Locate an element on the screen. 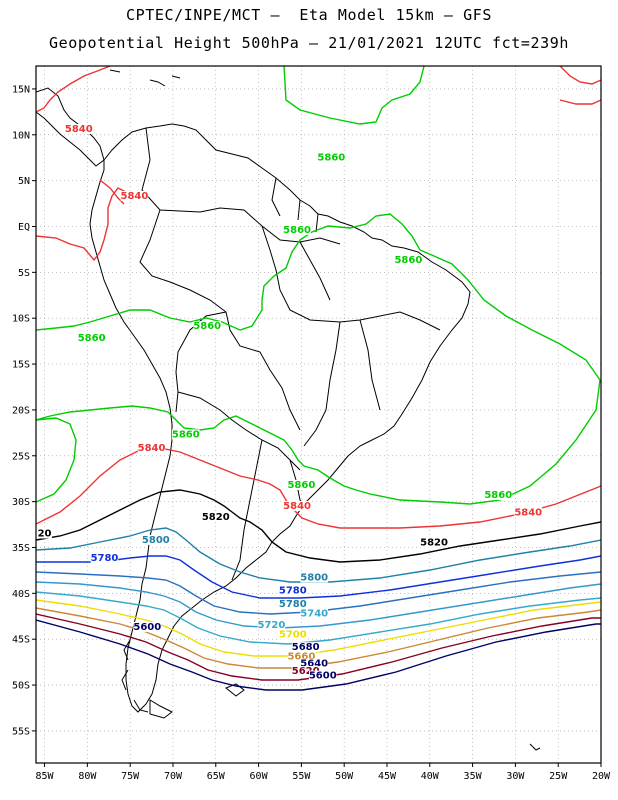 This screenshot has width=618, height=800. contour-5860-colombia is located at coordinates (83, 224).